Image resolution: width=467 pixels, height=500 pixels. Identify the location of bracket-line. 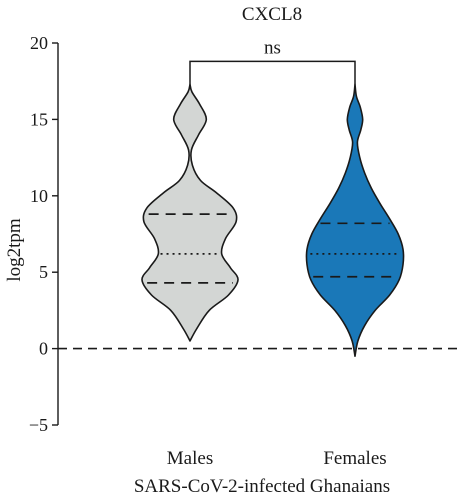
(272, 72).